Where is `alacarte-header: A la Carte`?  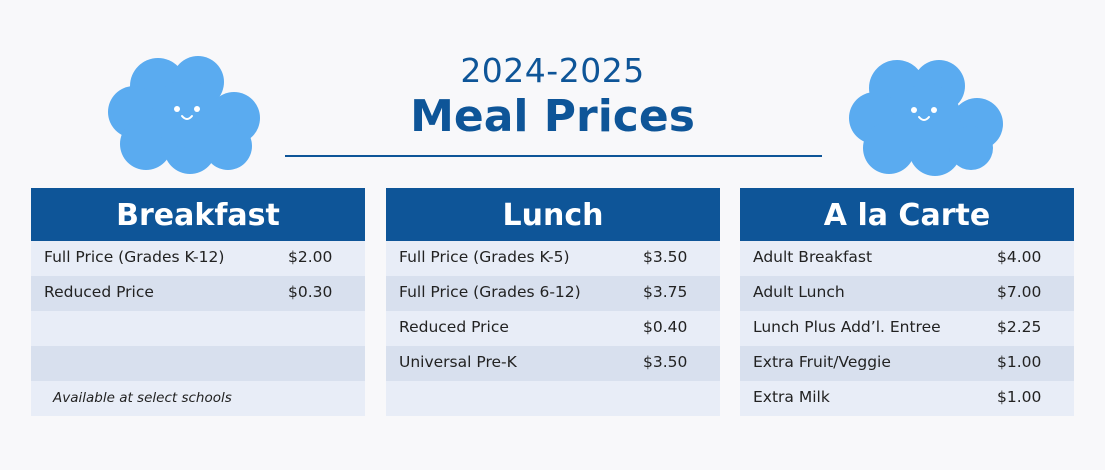
alacarte-header: A la Carte is located at coordinates (907, 214).